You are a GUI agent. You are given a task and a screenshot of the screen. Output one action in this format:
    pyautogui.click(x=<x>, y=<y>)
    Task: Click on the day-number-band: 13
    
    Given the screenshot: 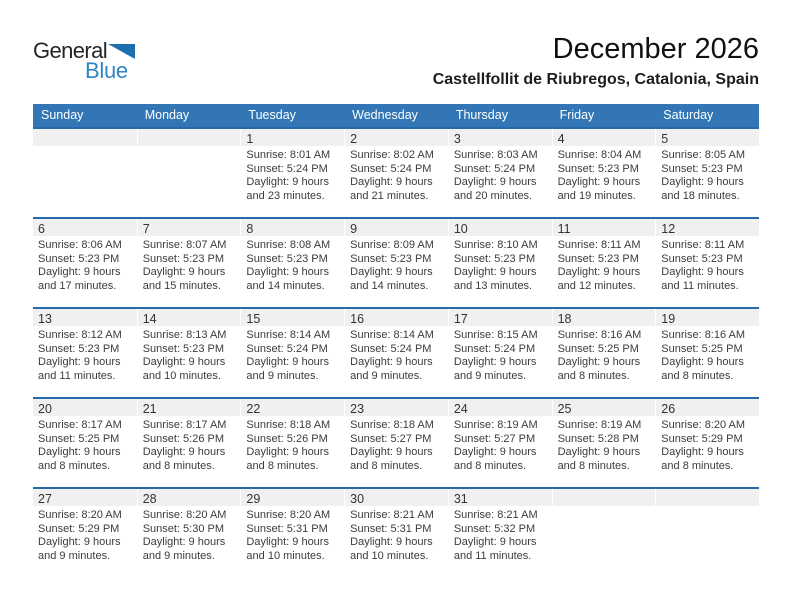 What is the action you would take?
    pyautogui.click(x=85, y=317)
    